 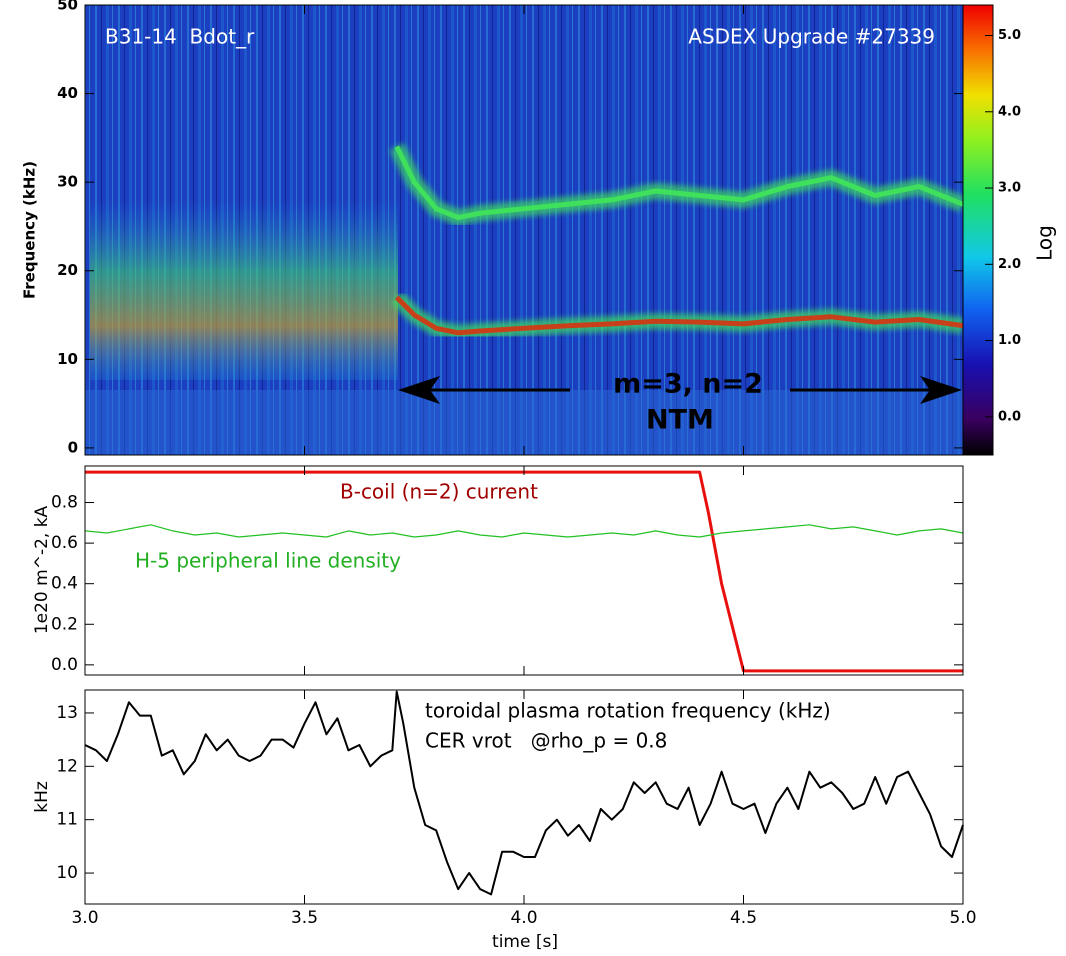 What do you see at coordinates (67, 713) in the screenshot?
I see `y-tick-label: 13` at bounding box center [67, 713].